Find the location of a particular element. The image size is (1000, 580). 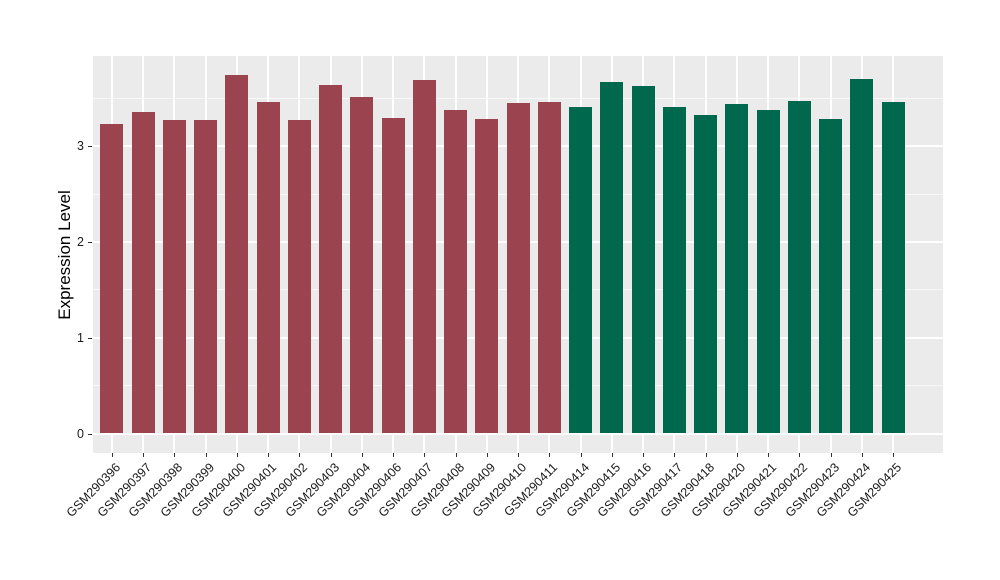

y-tick-label: 1 is located at coordinates (80, 337).